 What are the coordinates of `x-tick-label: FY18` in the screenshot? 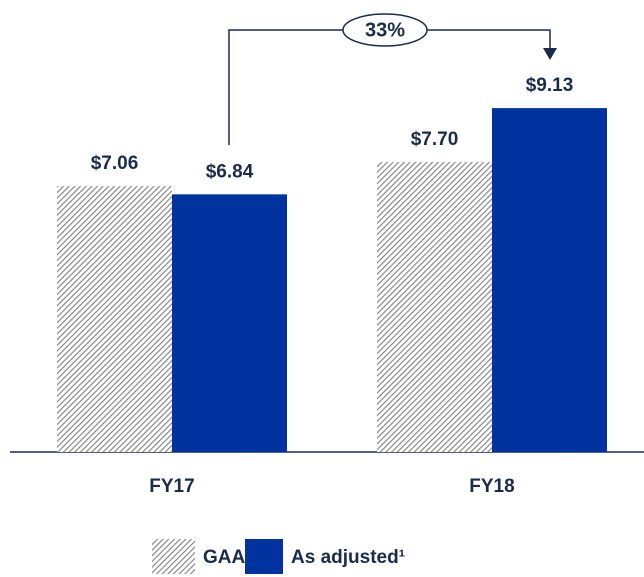 It's located at (491, 486).